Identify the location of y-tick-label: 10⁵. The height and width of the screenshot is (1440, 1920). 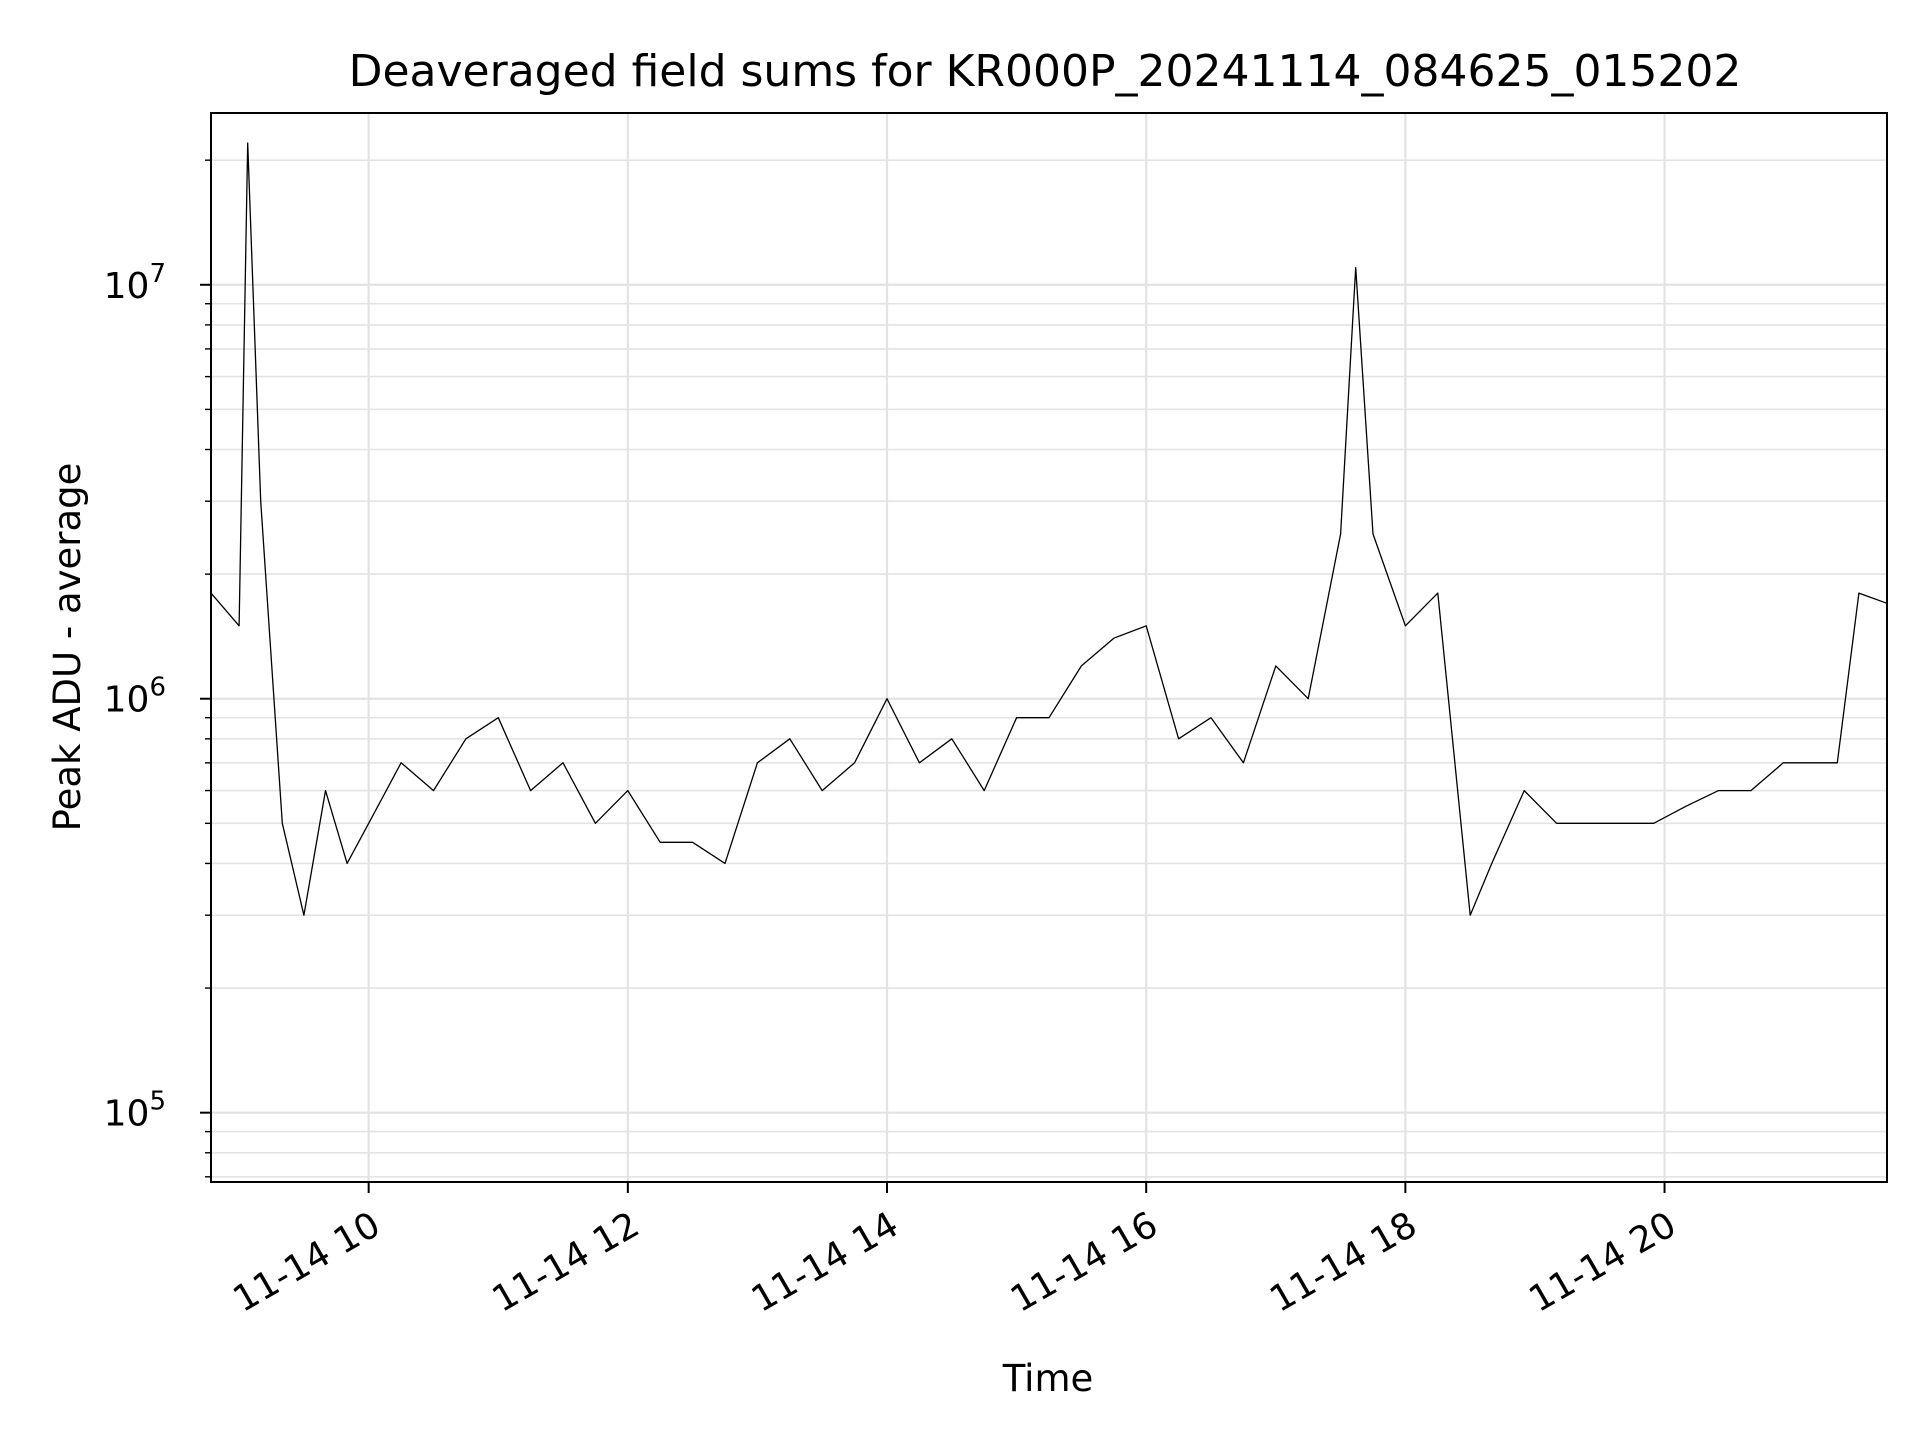
(135, 1111).